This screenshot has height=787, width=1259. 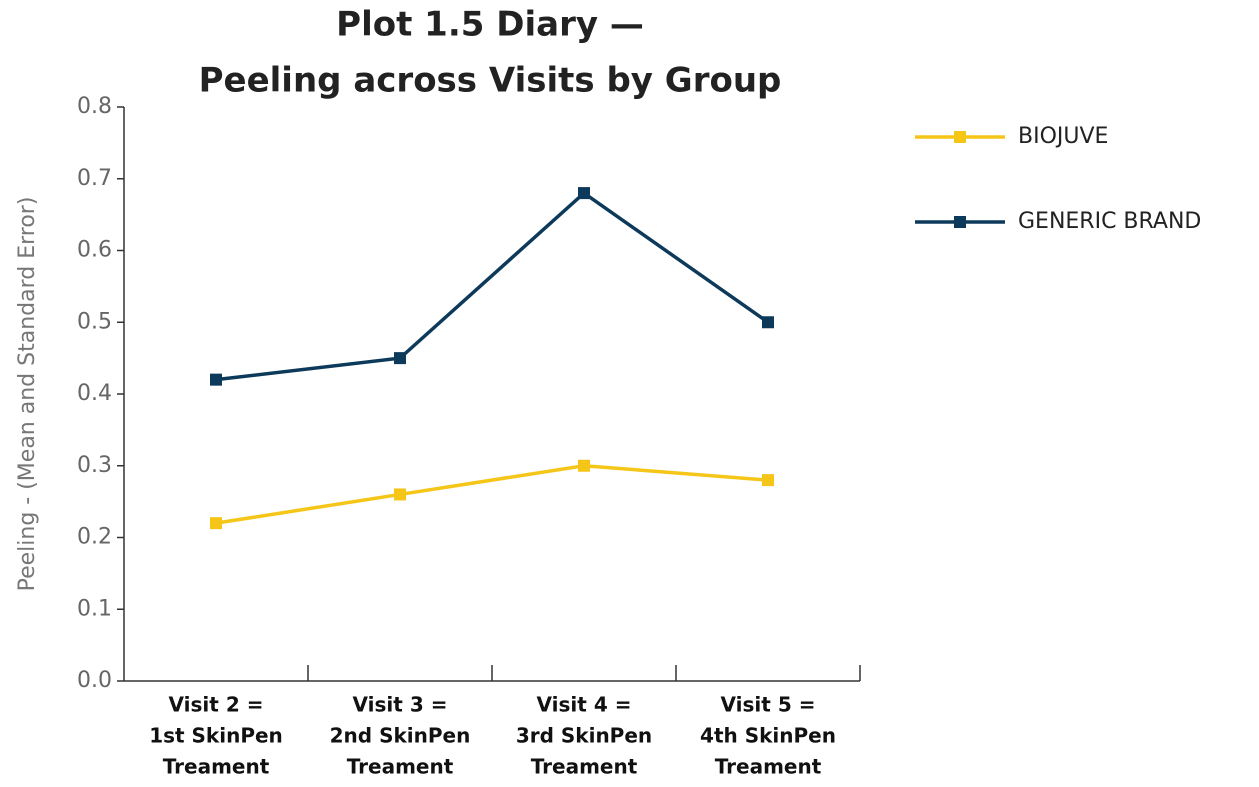 I want to click on x-tick-label: Visit 2 =, so click(x=216, y=705).